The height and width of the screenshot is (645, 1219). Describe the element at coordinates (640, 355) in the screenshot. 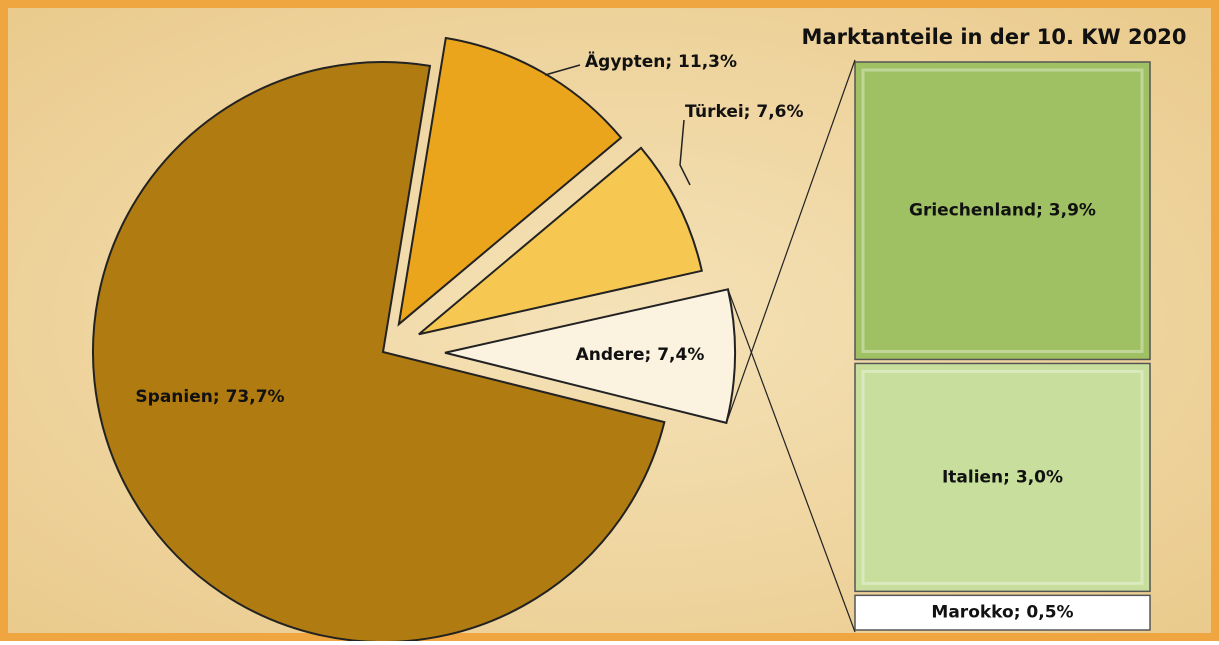

I see `slice-label: Andere; 7,4%` at that location.